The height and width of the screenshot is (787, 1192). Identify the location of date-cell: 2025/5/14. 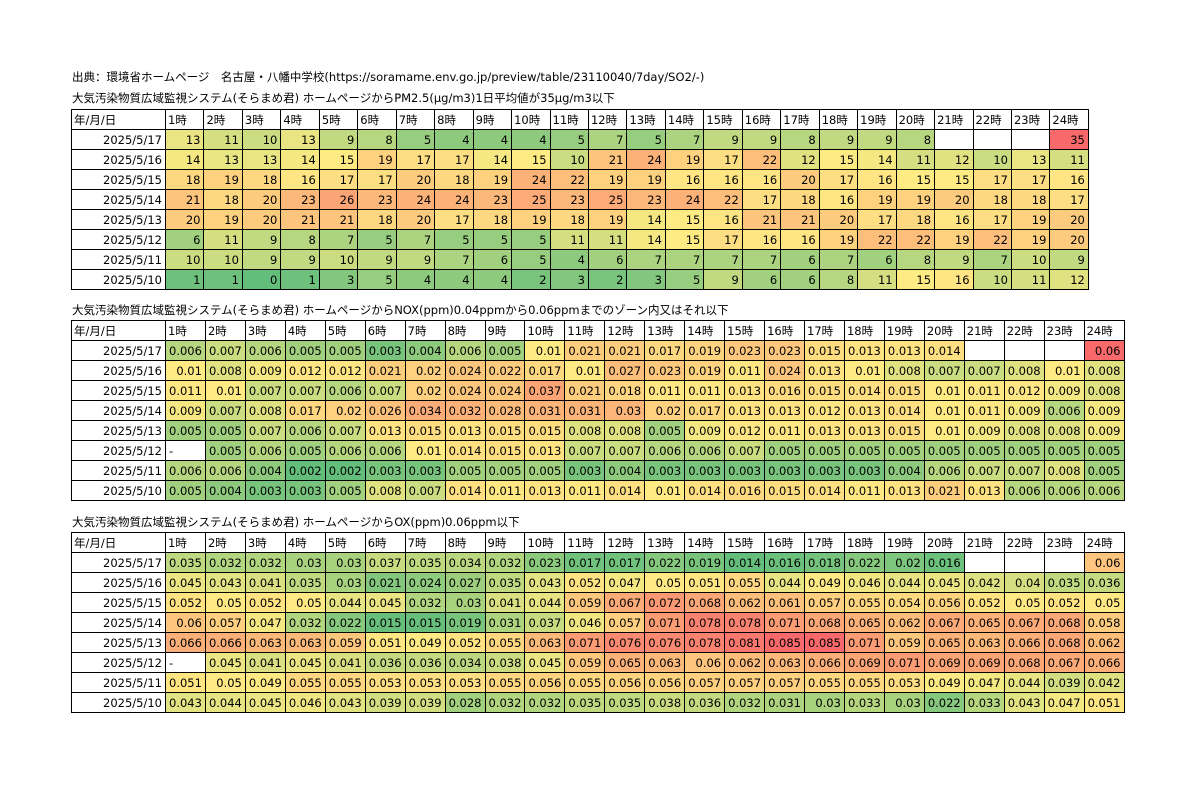
(118, 410).